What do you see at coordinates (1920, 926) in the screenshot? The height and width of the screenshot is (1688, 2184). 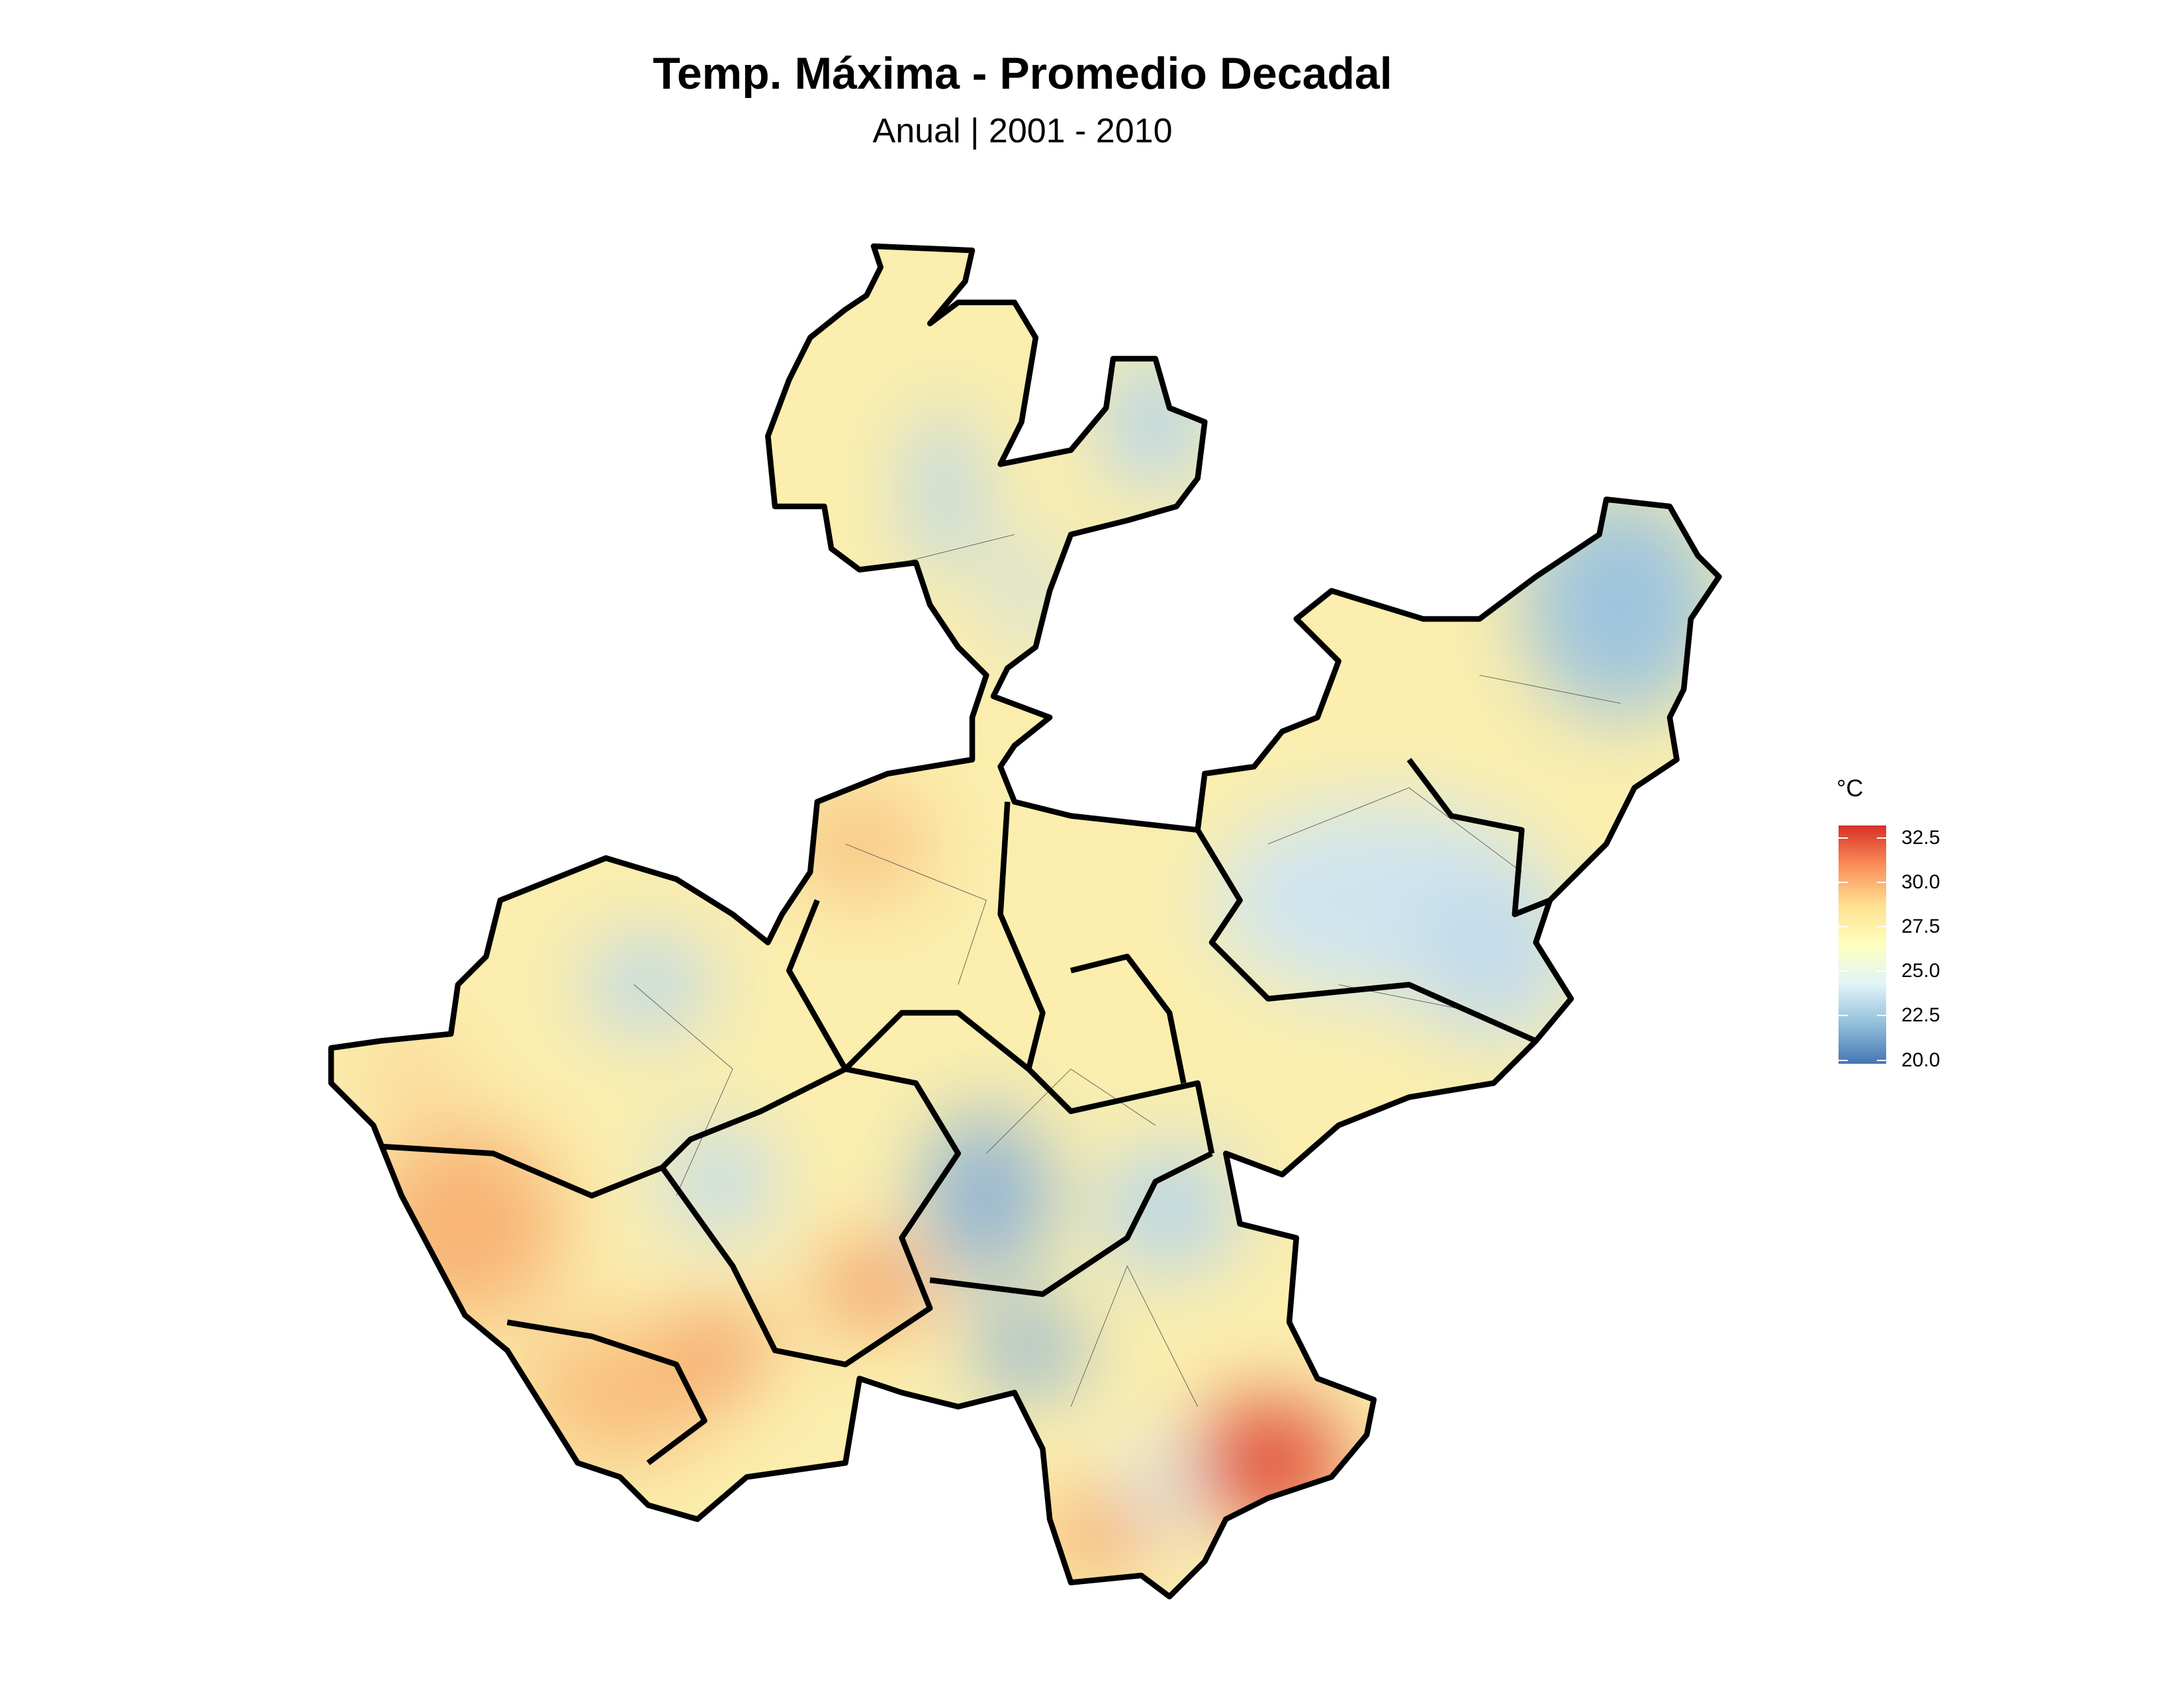 I see `legend-tick-label: 27.5` at bounding box center [1920, 926].